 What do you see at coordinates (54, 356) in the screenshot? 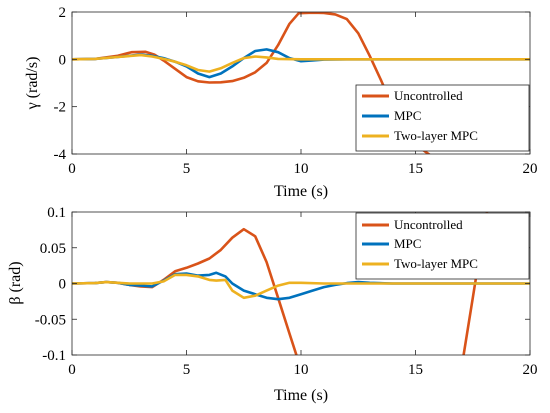
I see `y-tick-label: -0.1` at bounding box center [54, 356].